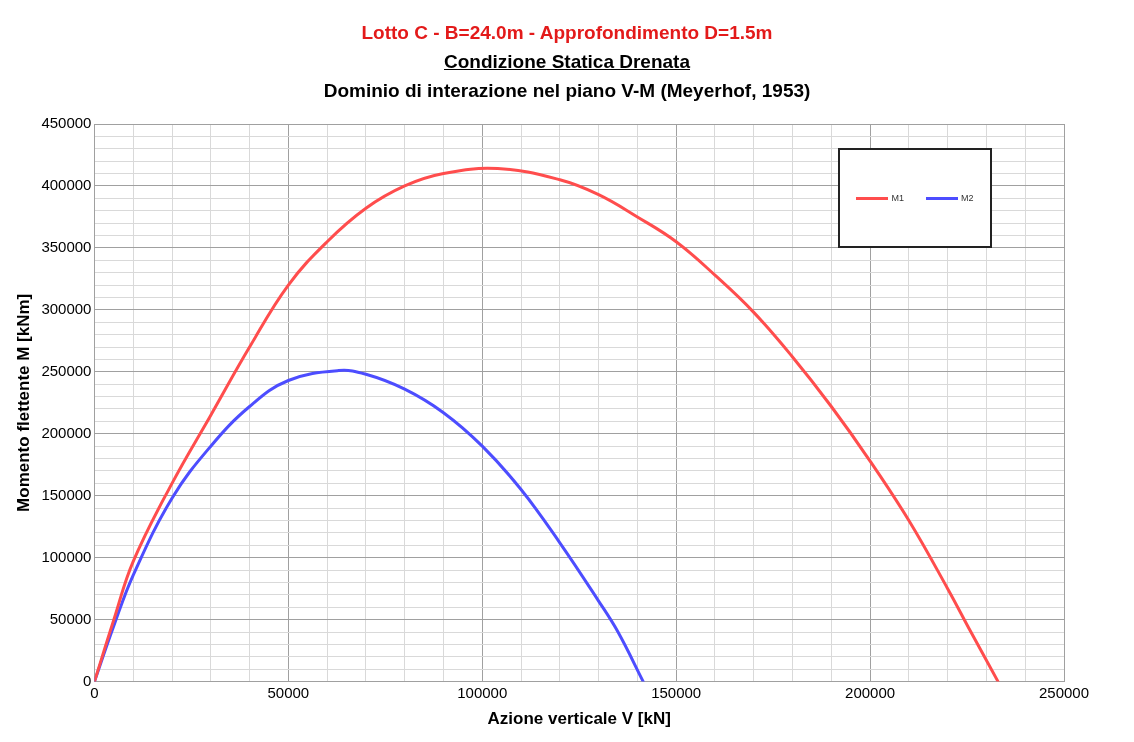 The image size is (1134, 742). Describe the element at coordinates (66, 247) in the screenshot. I see `y-tick-label: 350000` at that location.